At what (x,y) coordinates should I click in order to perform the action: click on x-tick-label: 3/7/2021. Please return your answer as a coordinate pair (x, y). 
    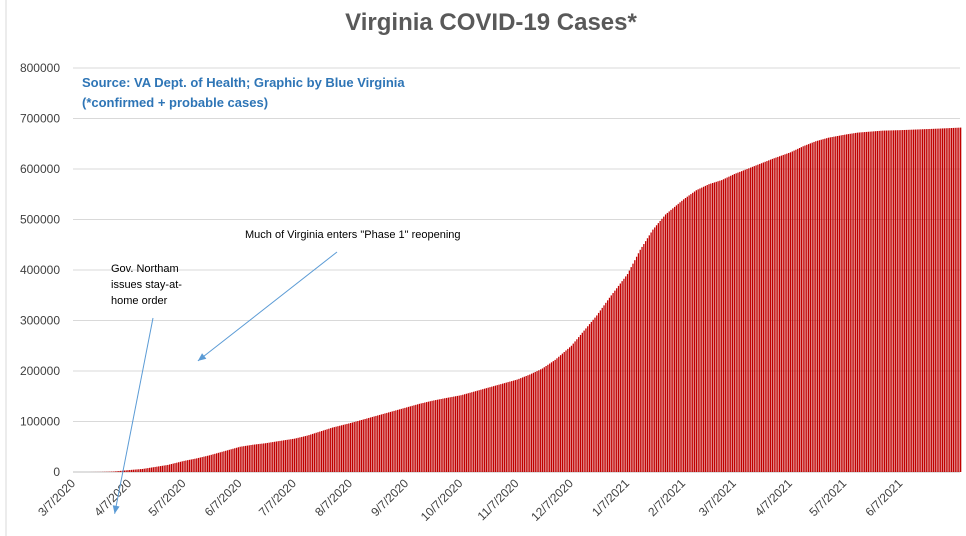
    Looking at the image, I should click on (717, 497).